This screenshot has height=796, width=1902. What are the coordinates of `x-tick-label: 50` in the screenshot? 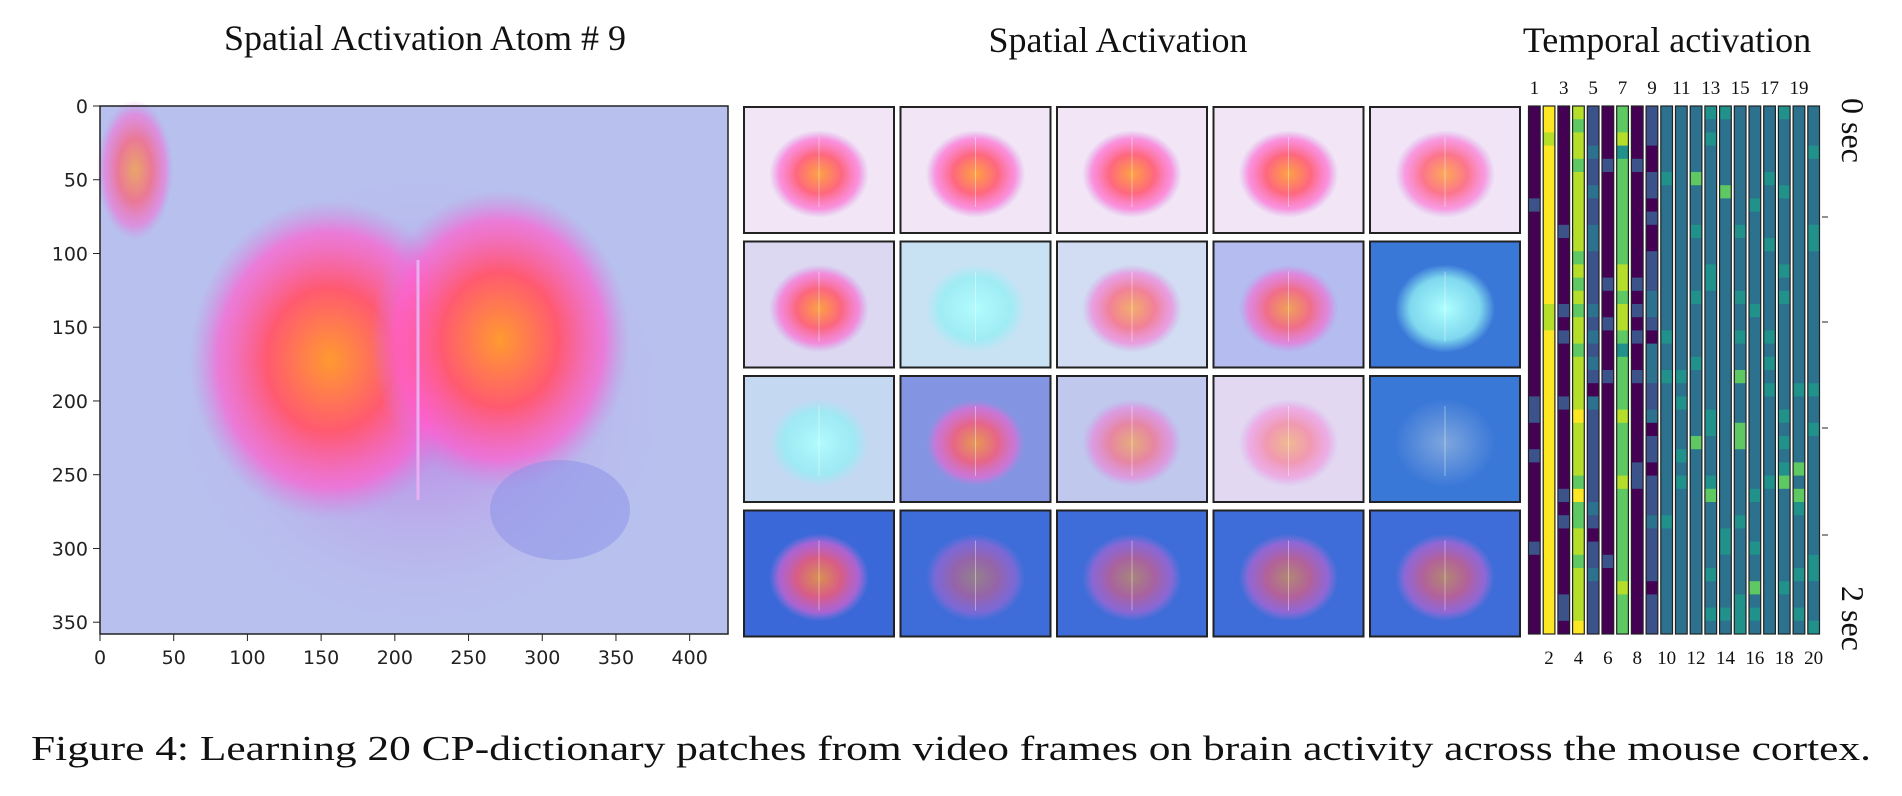 It's located at (174, 658).